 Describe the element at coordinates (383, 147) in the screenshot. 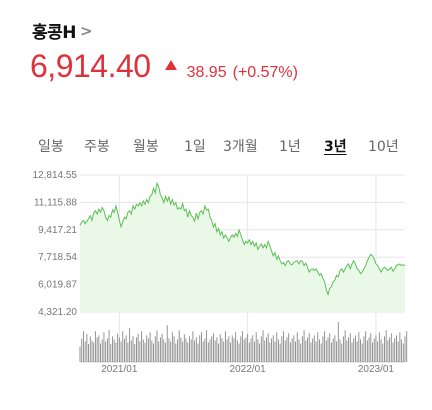

I see `tab-10year: 10년` at that location.